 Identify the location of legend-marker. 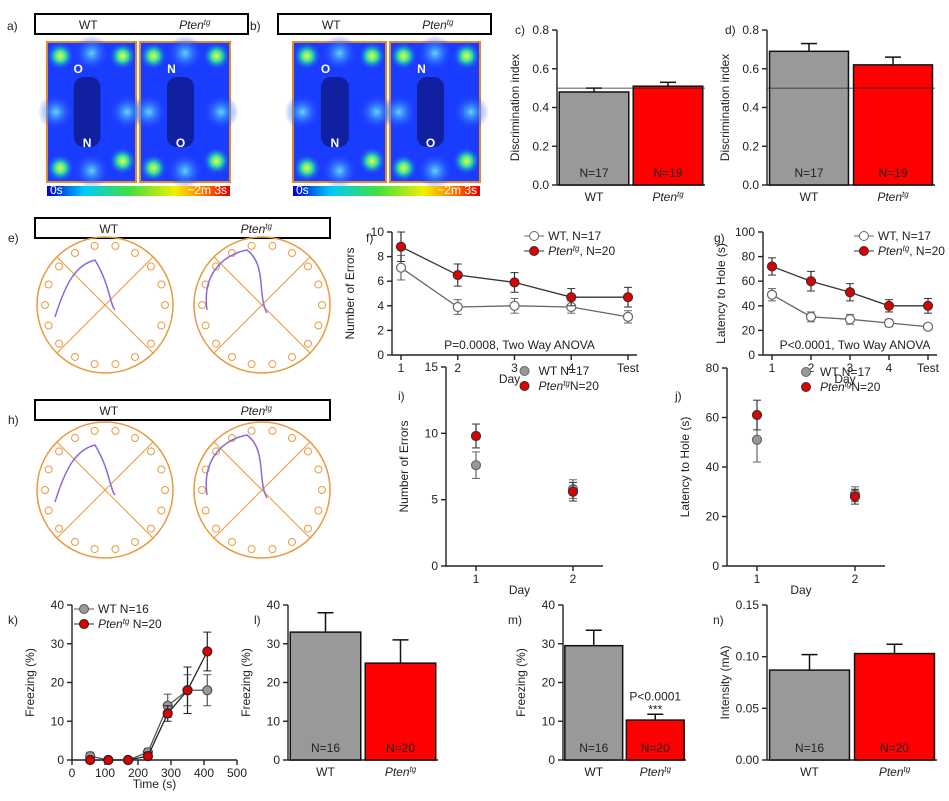
(534, 236).